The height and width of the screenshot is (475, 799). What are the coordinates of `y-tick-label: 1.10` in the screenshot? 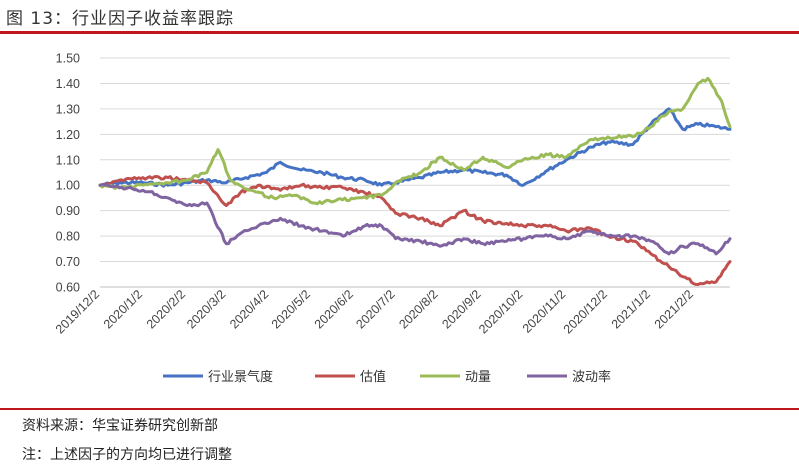 It's located at (68, 160).